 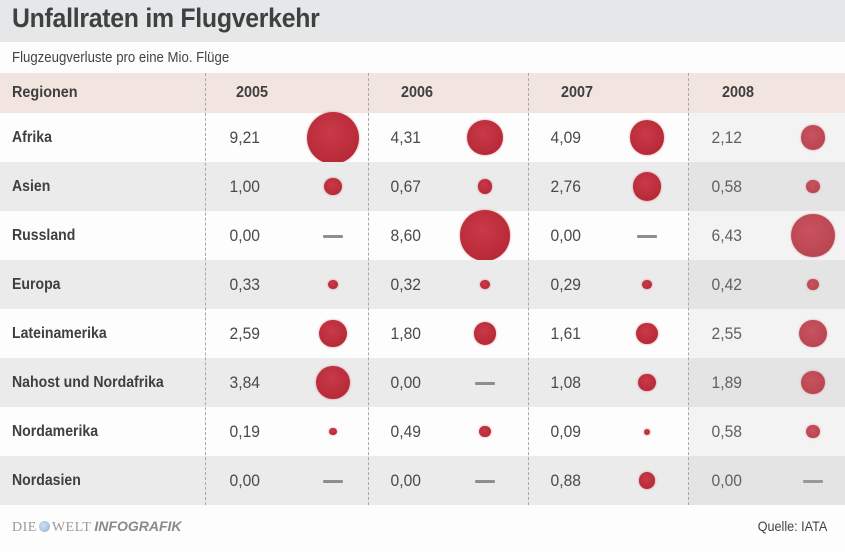 I want to click on logo-welt-text: WELT, so click(x=71, y=527).